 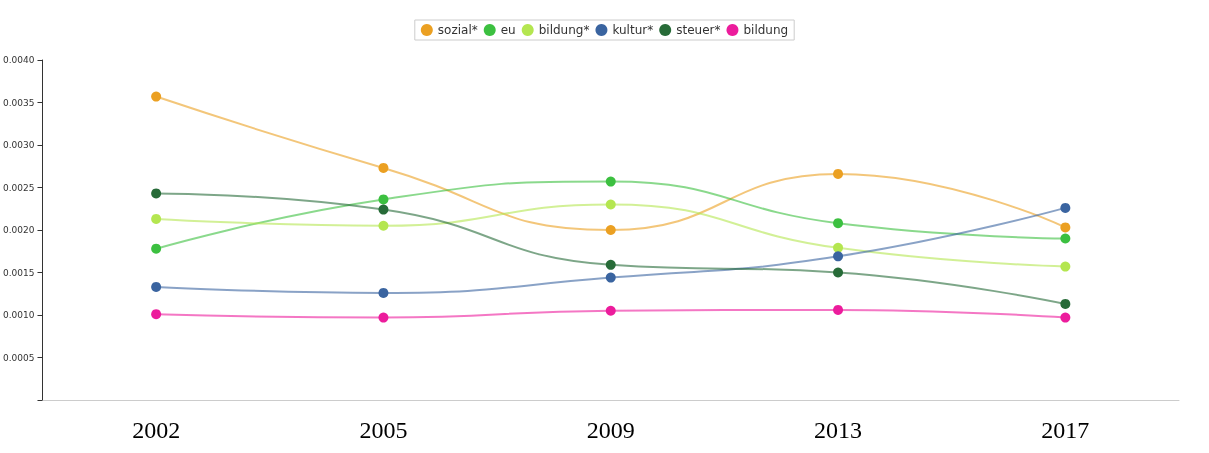 What do you see at coordinates (18, 60) in the screenshot?
I see `y-tick-label: 0.0040` at bounding box center [18, 60].